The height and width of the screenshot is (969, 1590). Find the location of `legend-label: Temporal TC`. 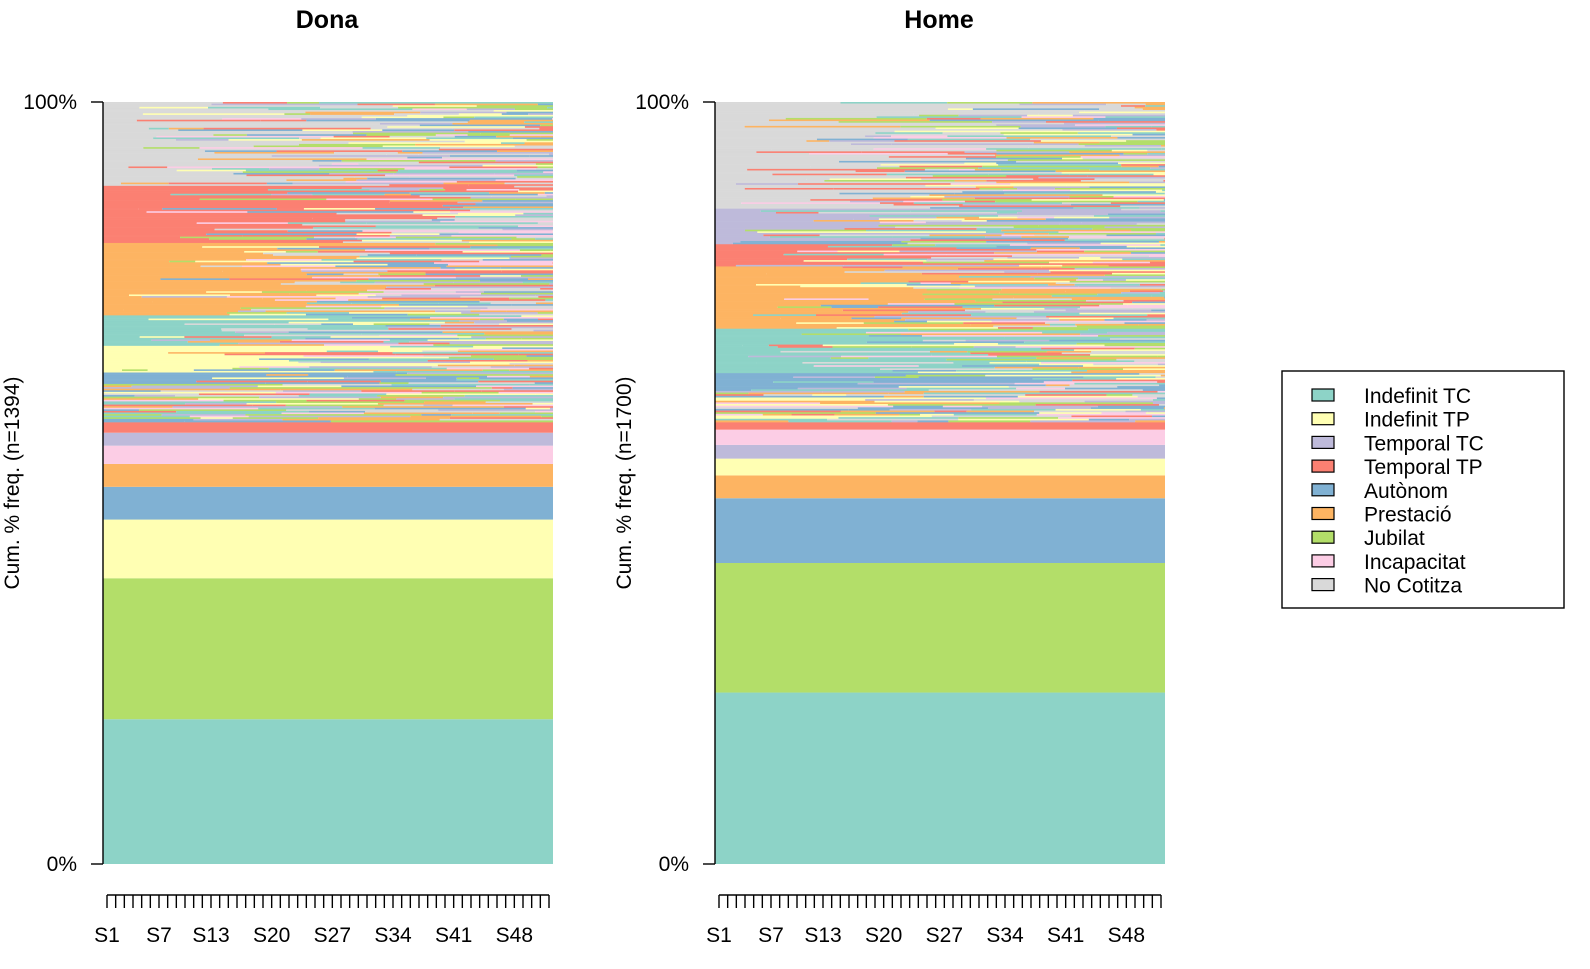

legend-label: Temporal TC is located at coordinates (1424, 443).